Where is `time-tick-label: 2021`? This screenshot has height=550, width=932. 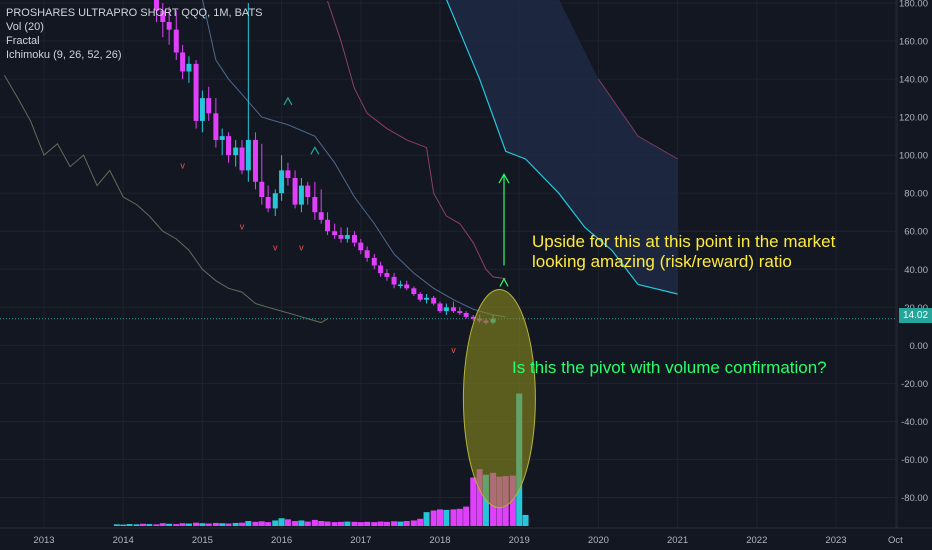 time-tick-label: 2021 is located at coordinates (677, 540).